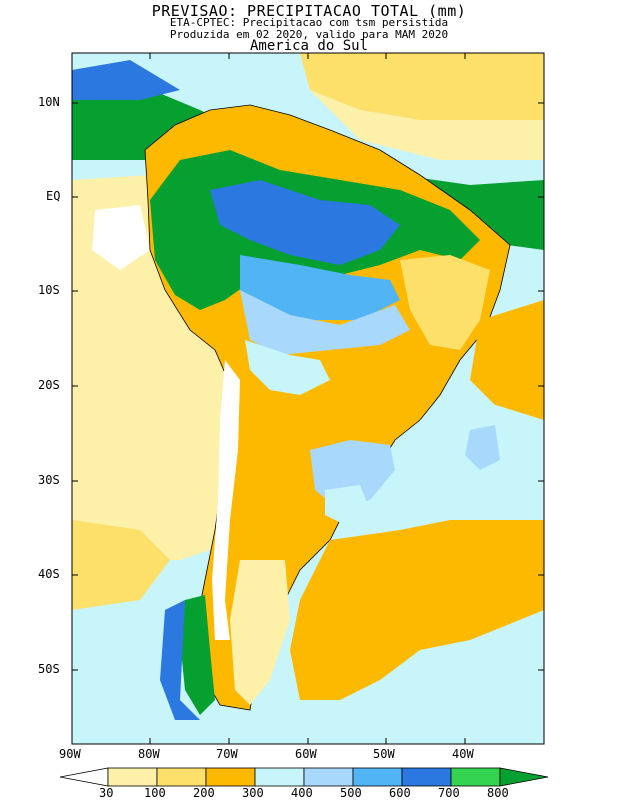  Describe the element at coordinates (498, 793) in the screenshot. I see `colorbar-tick-800: 800` at that location.